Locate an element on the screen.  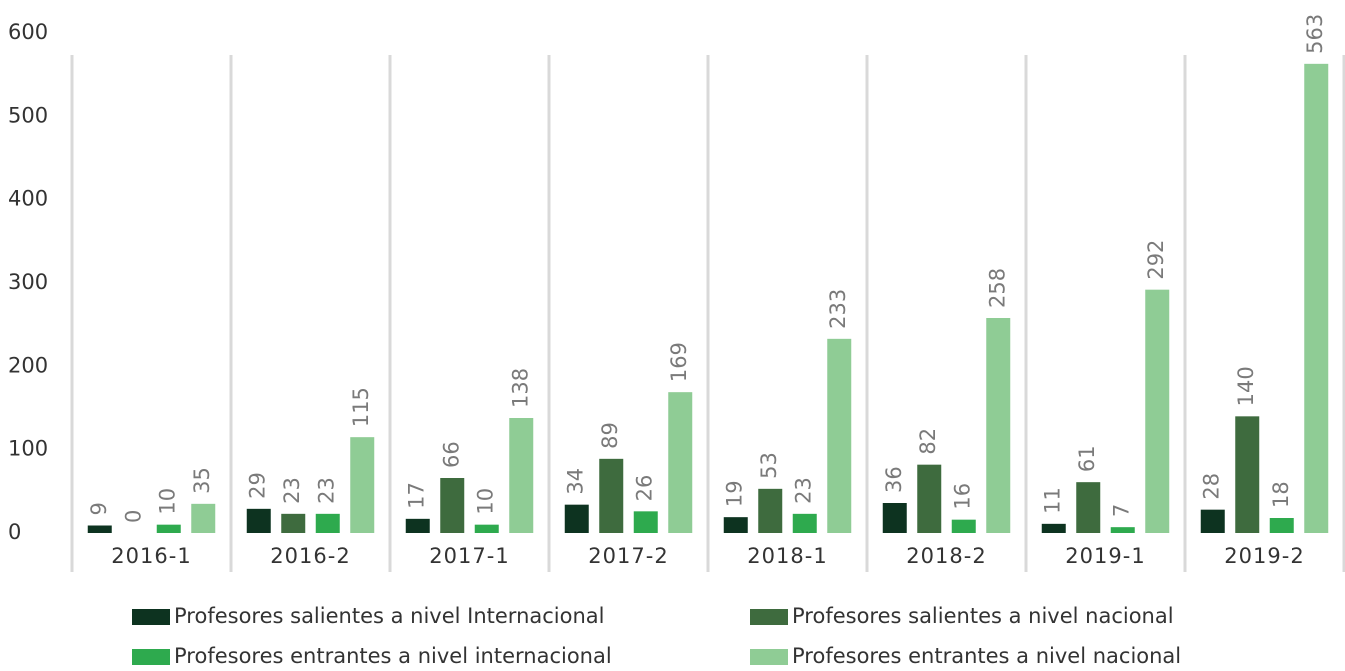
value-label: 292 is located at coordinates (1156, 260).